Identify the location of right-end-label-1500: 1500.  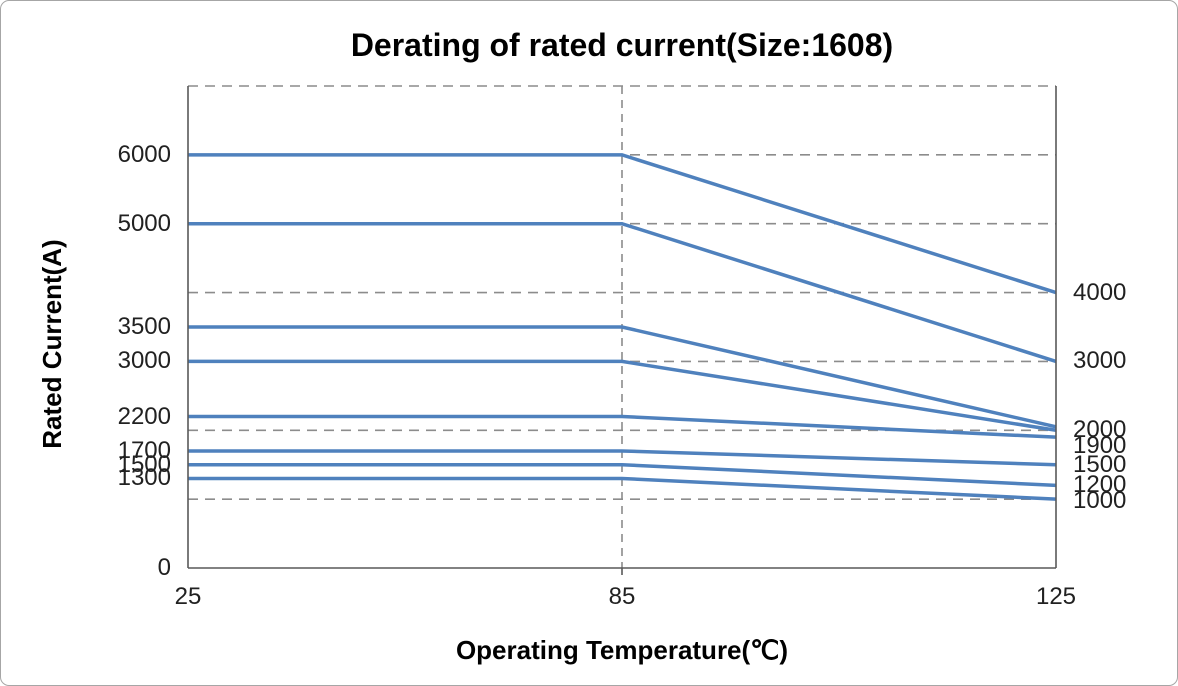
(1100, 464).